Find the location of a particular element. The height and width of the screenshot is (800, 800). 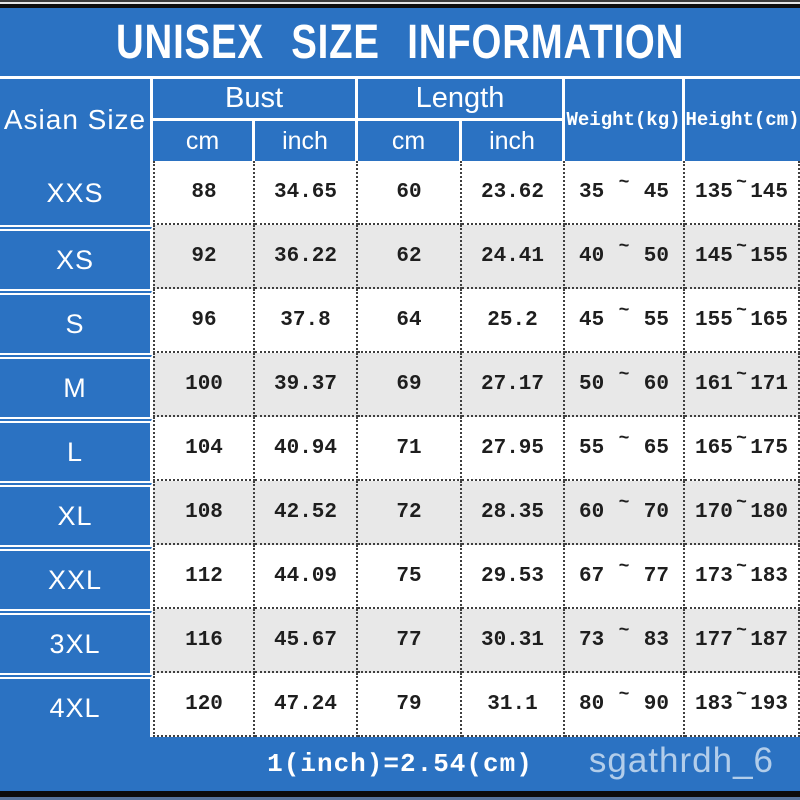

height-range-cell: 155 ~ 165 is located at coordinates (742, 321).